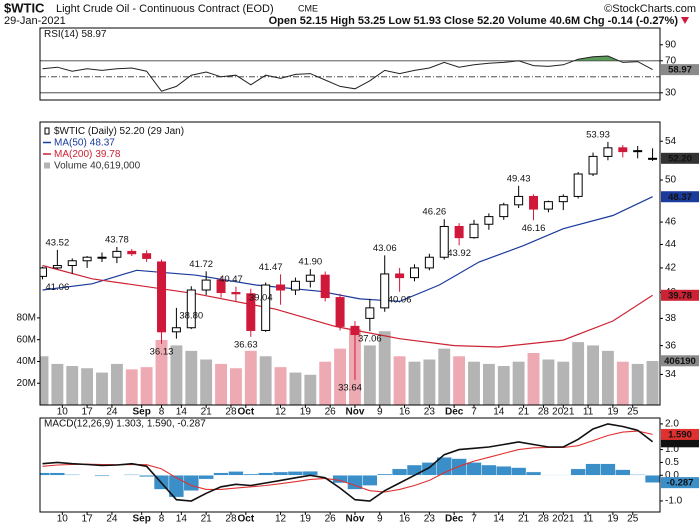 The image size is (700, 530). What do you see at coordinates (633, 412) in the screenshot?
I see `x-tick-label: 25` at bounding box center [633, 412].